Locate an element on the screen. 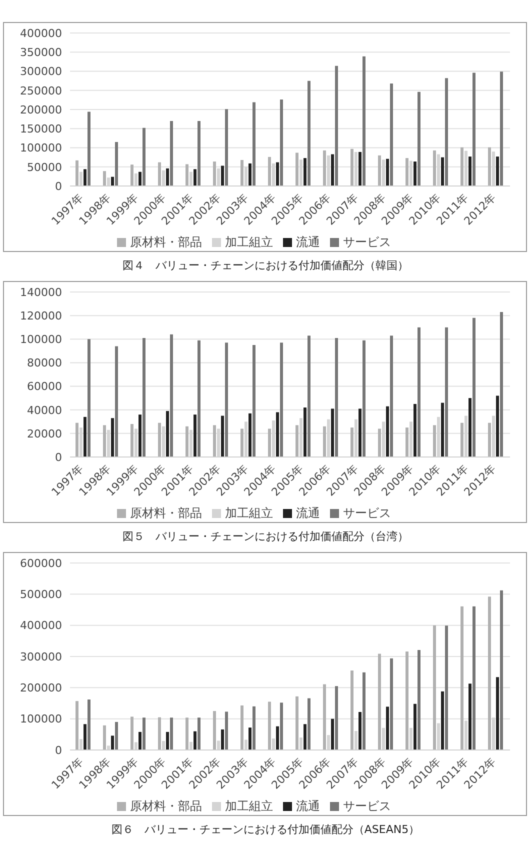 The image size is (531, 865). y-tick-label: 600000 is located at coordinates (41, 563).